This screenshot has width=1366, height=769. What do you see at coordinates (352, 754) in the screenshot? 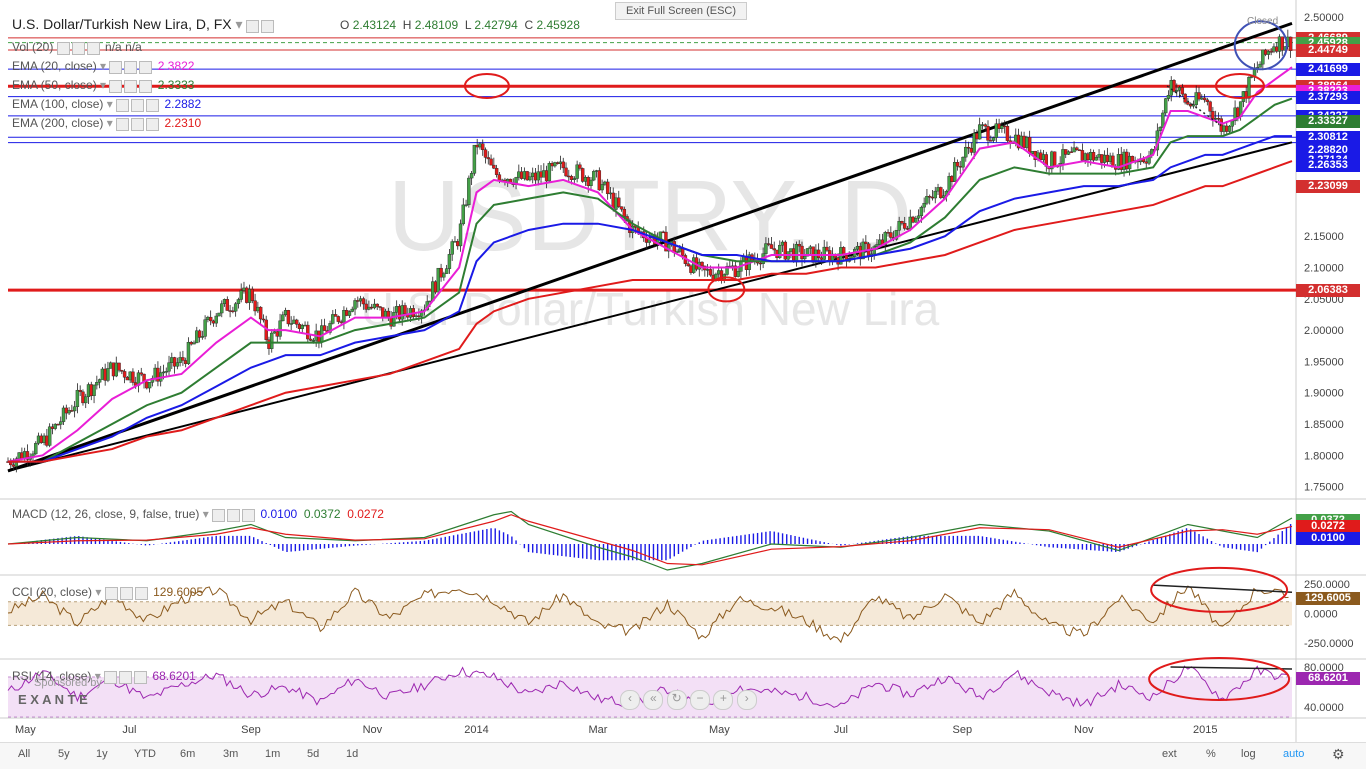
I see `range-1d-button: 1d` at bounding box center [352, 754].